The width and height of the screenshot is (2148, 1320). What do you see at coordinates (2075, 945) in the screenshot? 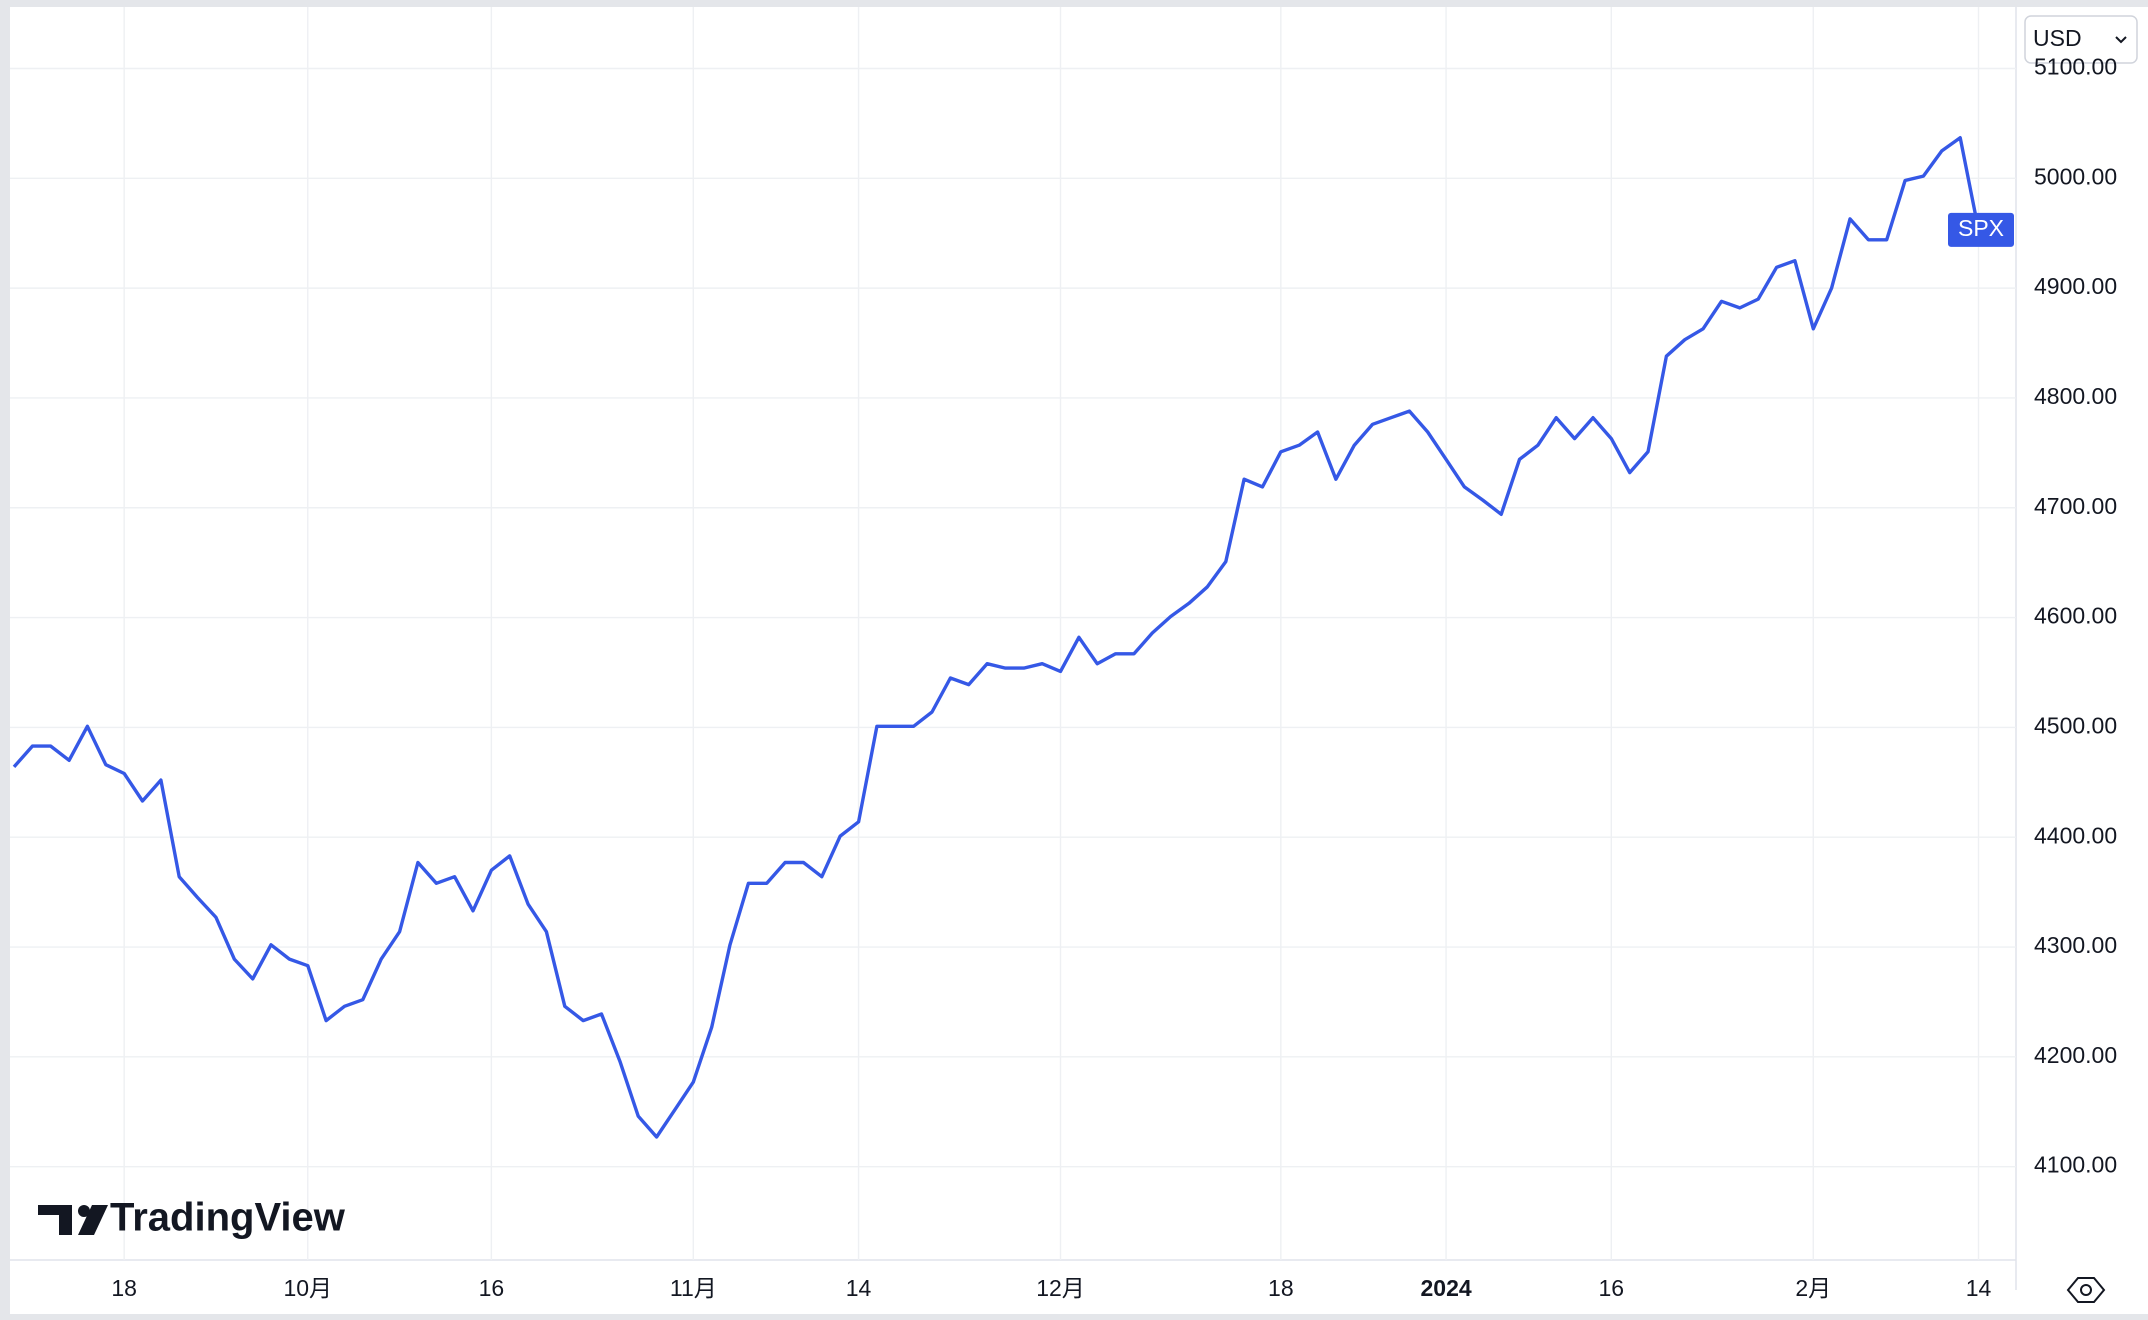
I see `y-tick-label: 4300.00` at bounding box center [2075, 945].